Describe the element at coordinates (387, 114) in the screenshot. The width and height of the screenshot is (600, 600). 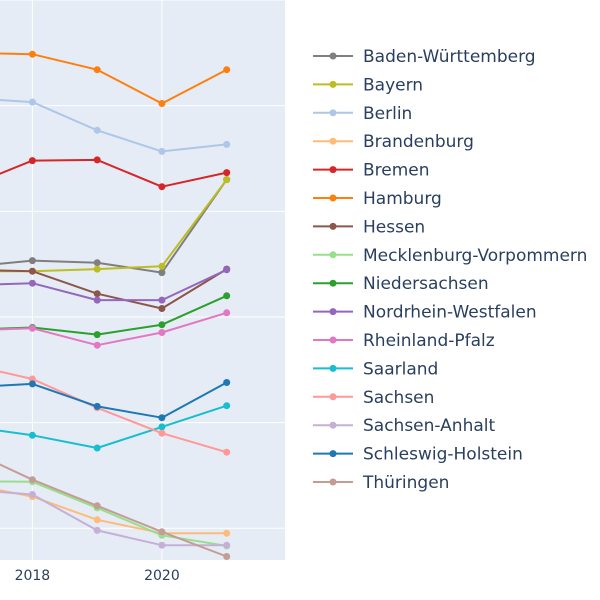
I see `legend-label: Berlin` at that location.